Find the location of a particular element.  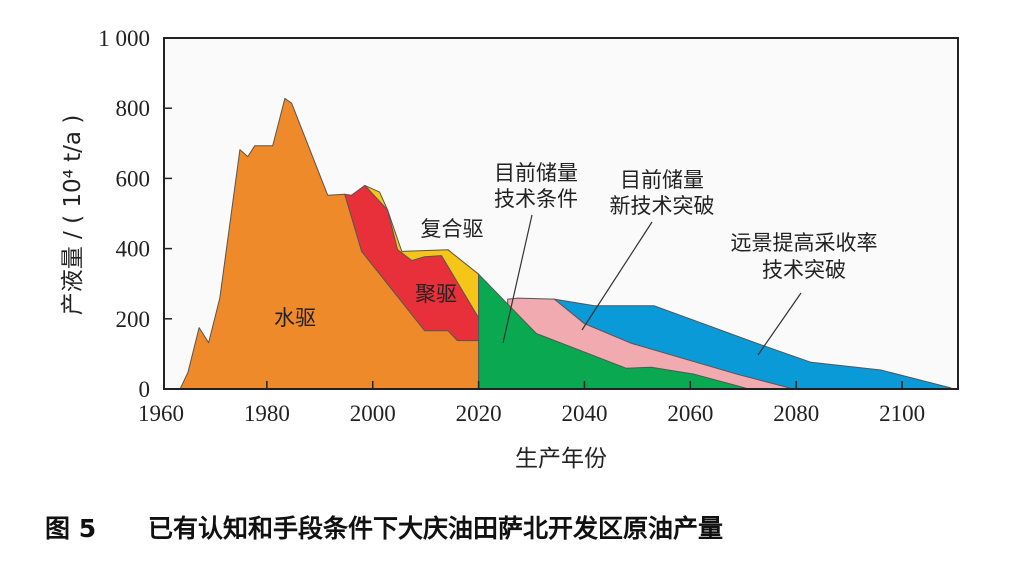

label-current-tech-line2: 技术条件 is located at coordinates (536, 199).